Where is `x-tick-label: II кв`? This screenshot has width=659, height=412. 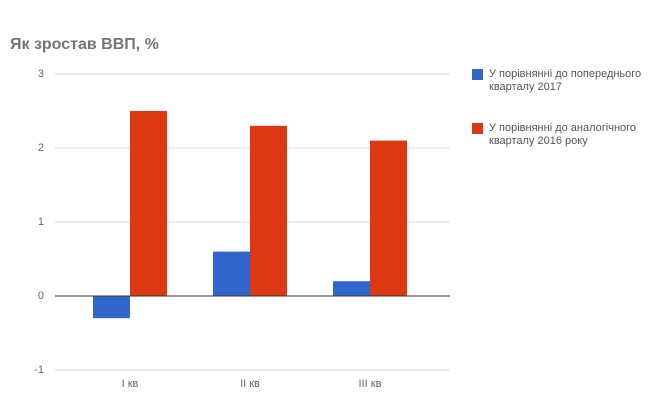
x-tick-label: II кв is located at coordinates (250, 384).